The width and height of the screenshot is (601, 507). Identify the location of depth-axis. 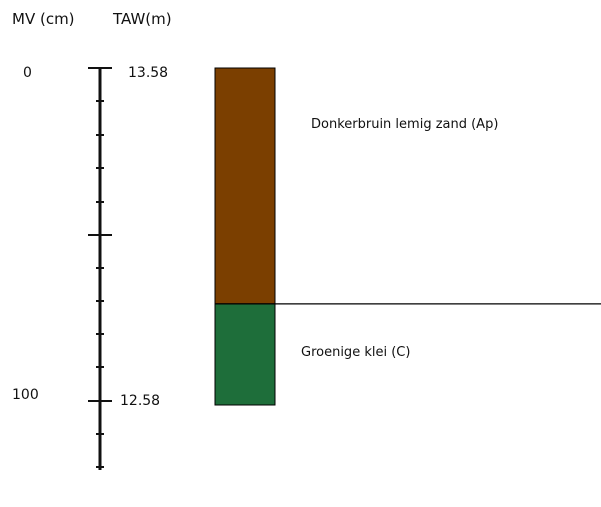
(100, 268).